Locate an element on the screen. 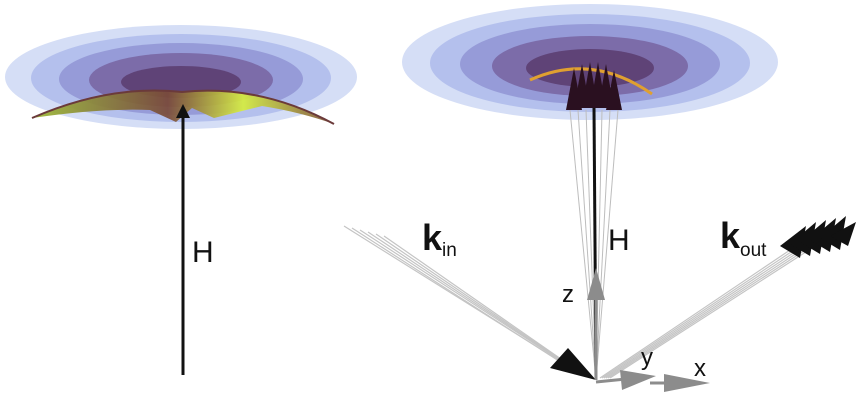 This screenshot has width=864, height=402. right-arrowhead-cluster is located at coordinates (594, 86).